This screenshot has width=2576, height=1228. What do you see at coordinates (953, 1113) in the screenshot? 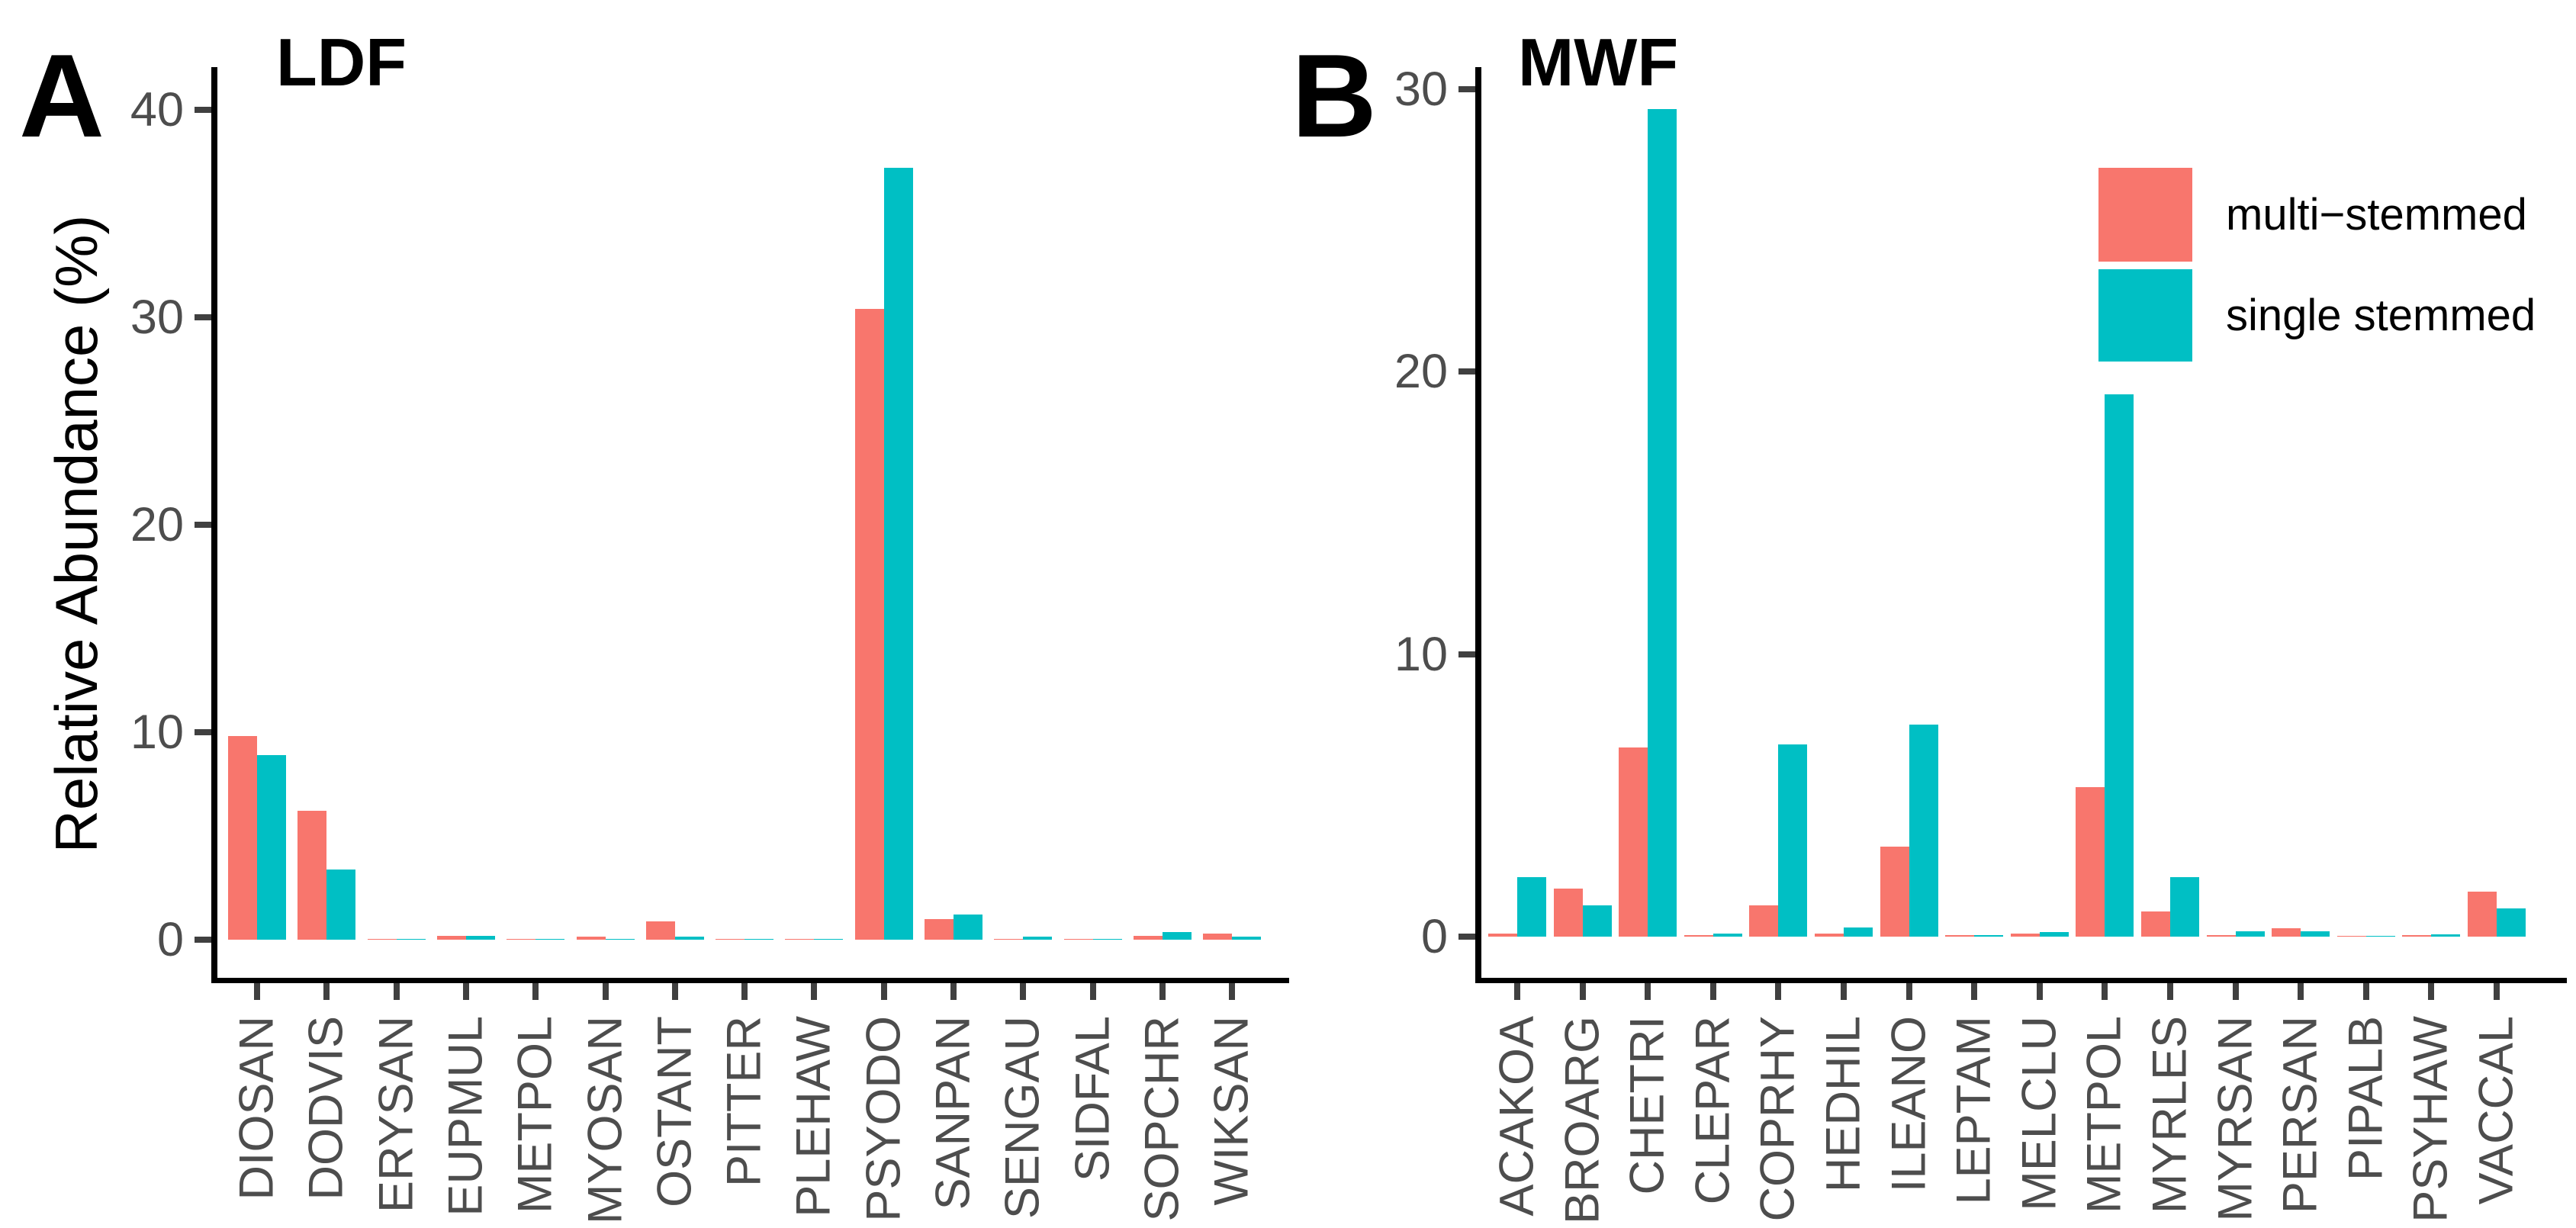
I see `x-tick-label-a-SANPAN: SANPAN` at bounding box center [953, 1113].